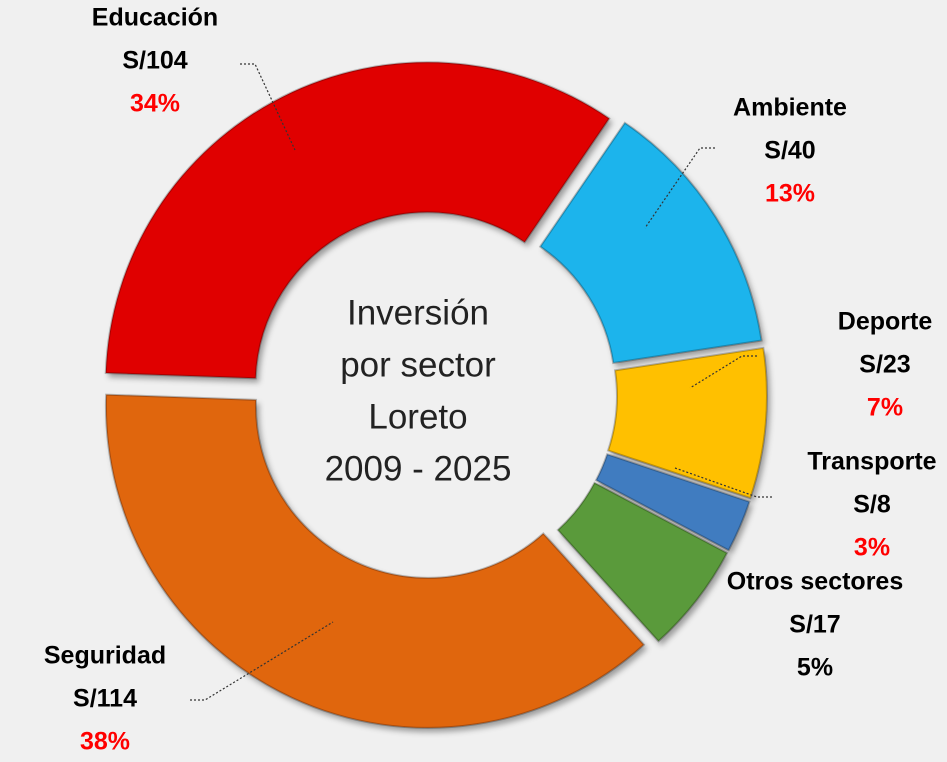 This screenshot has height=762, width=947. What do you see at coordinates (789, 151) in the screenshot?
I see `value-label: S/40` at bounding box center [789, 151].